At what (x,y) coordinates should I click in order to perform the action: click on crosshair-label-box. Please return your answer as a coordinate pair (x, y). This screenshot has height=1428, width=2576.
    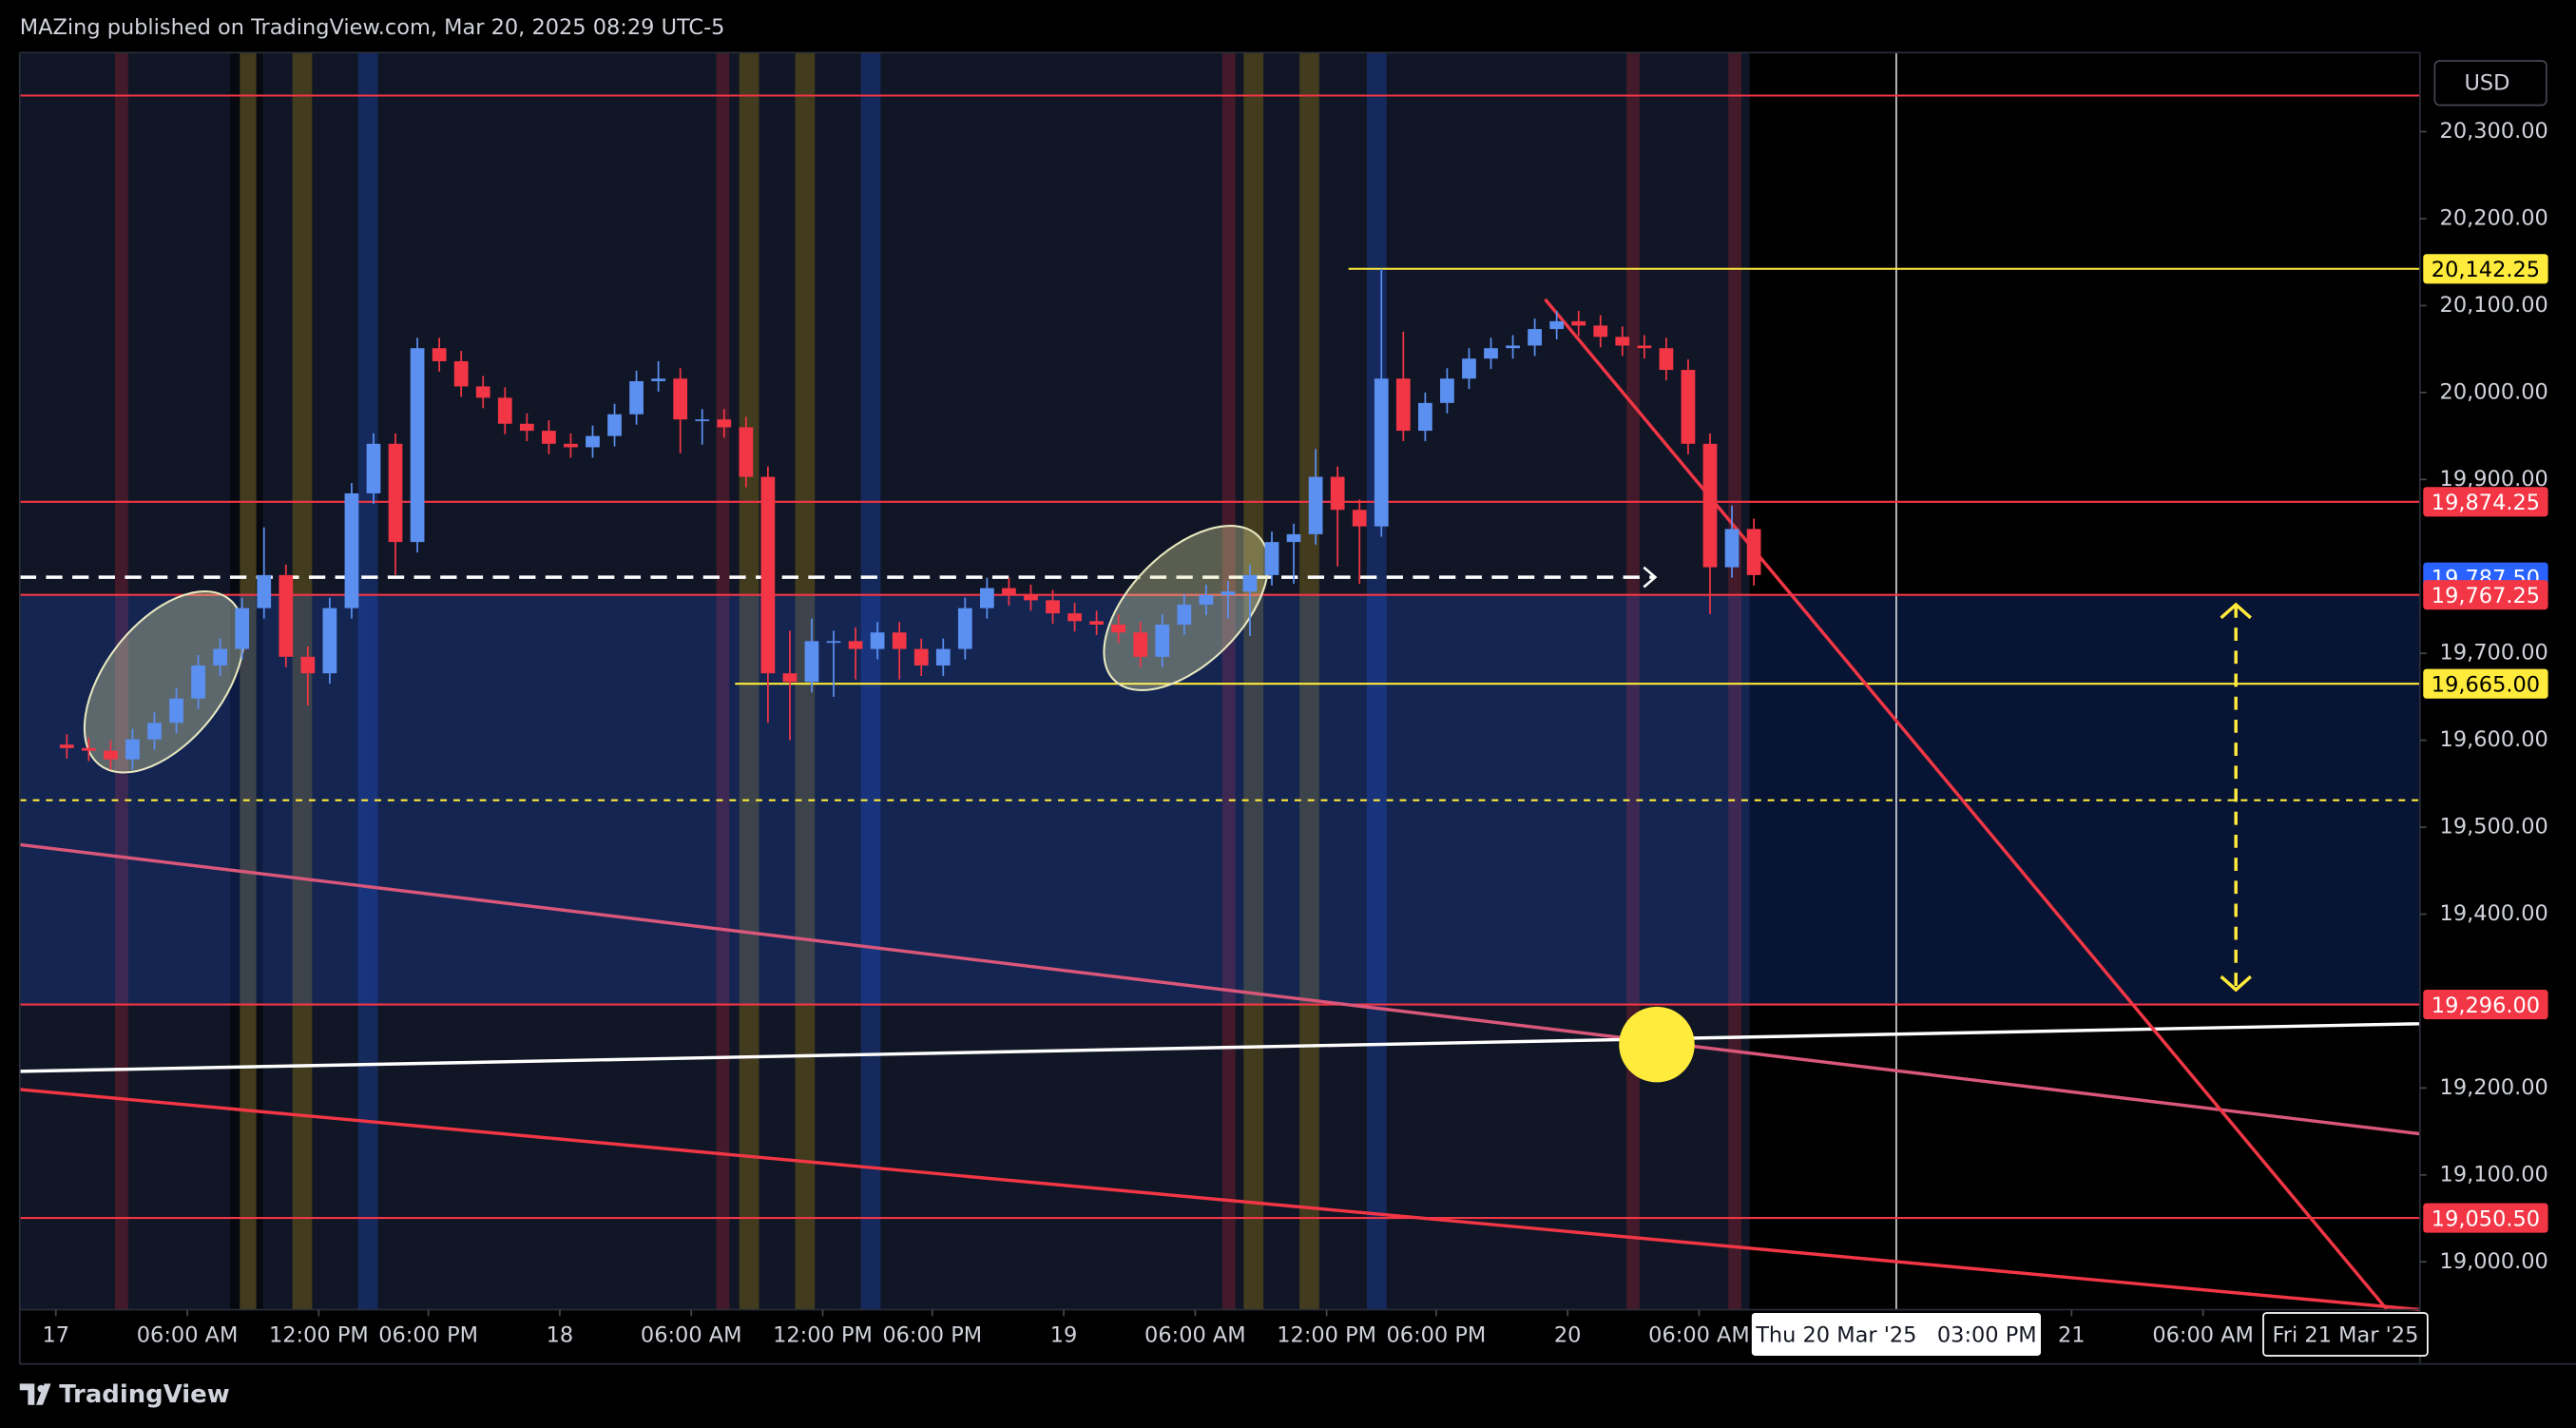
    Looking at the image, I should click on (1896, 1334).